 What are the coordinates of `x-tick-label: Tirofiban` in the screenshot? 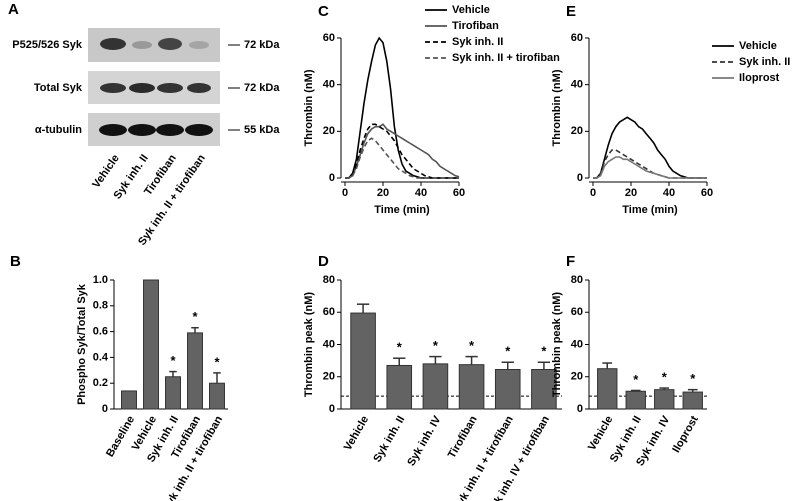 It's located at (463, 437).